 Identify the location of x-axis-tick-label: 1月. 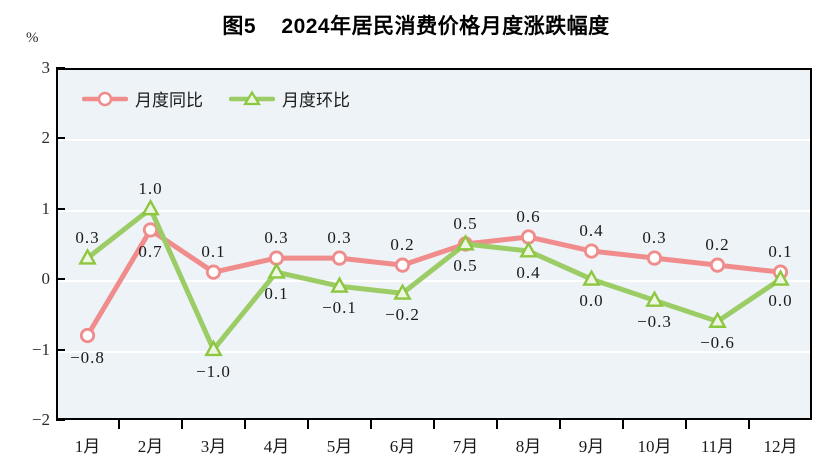
(87, 446).